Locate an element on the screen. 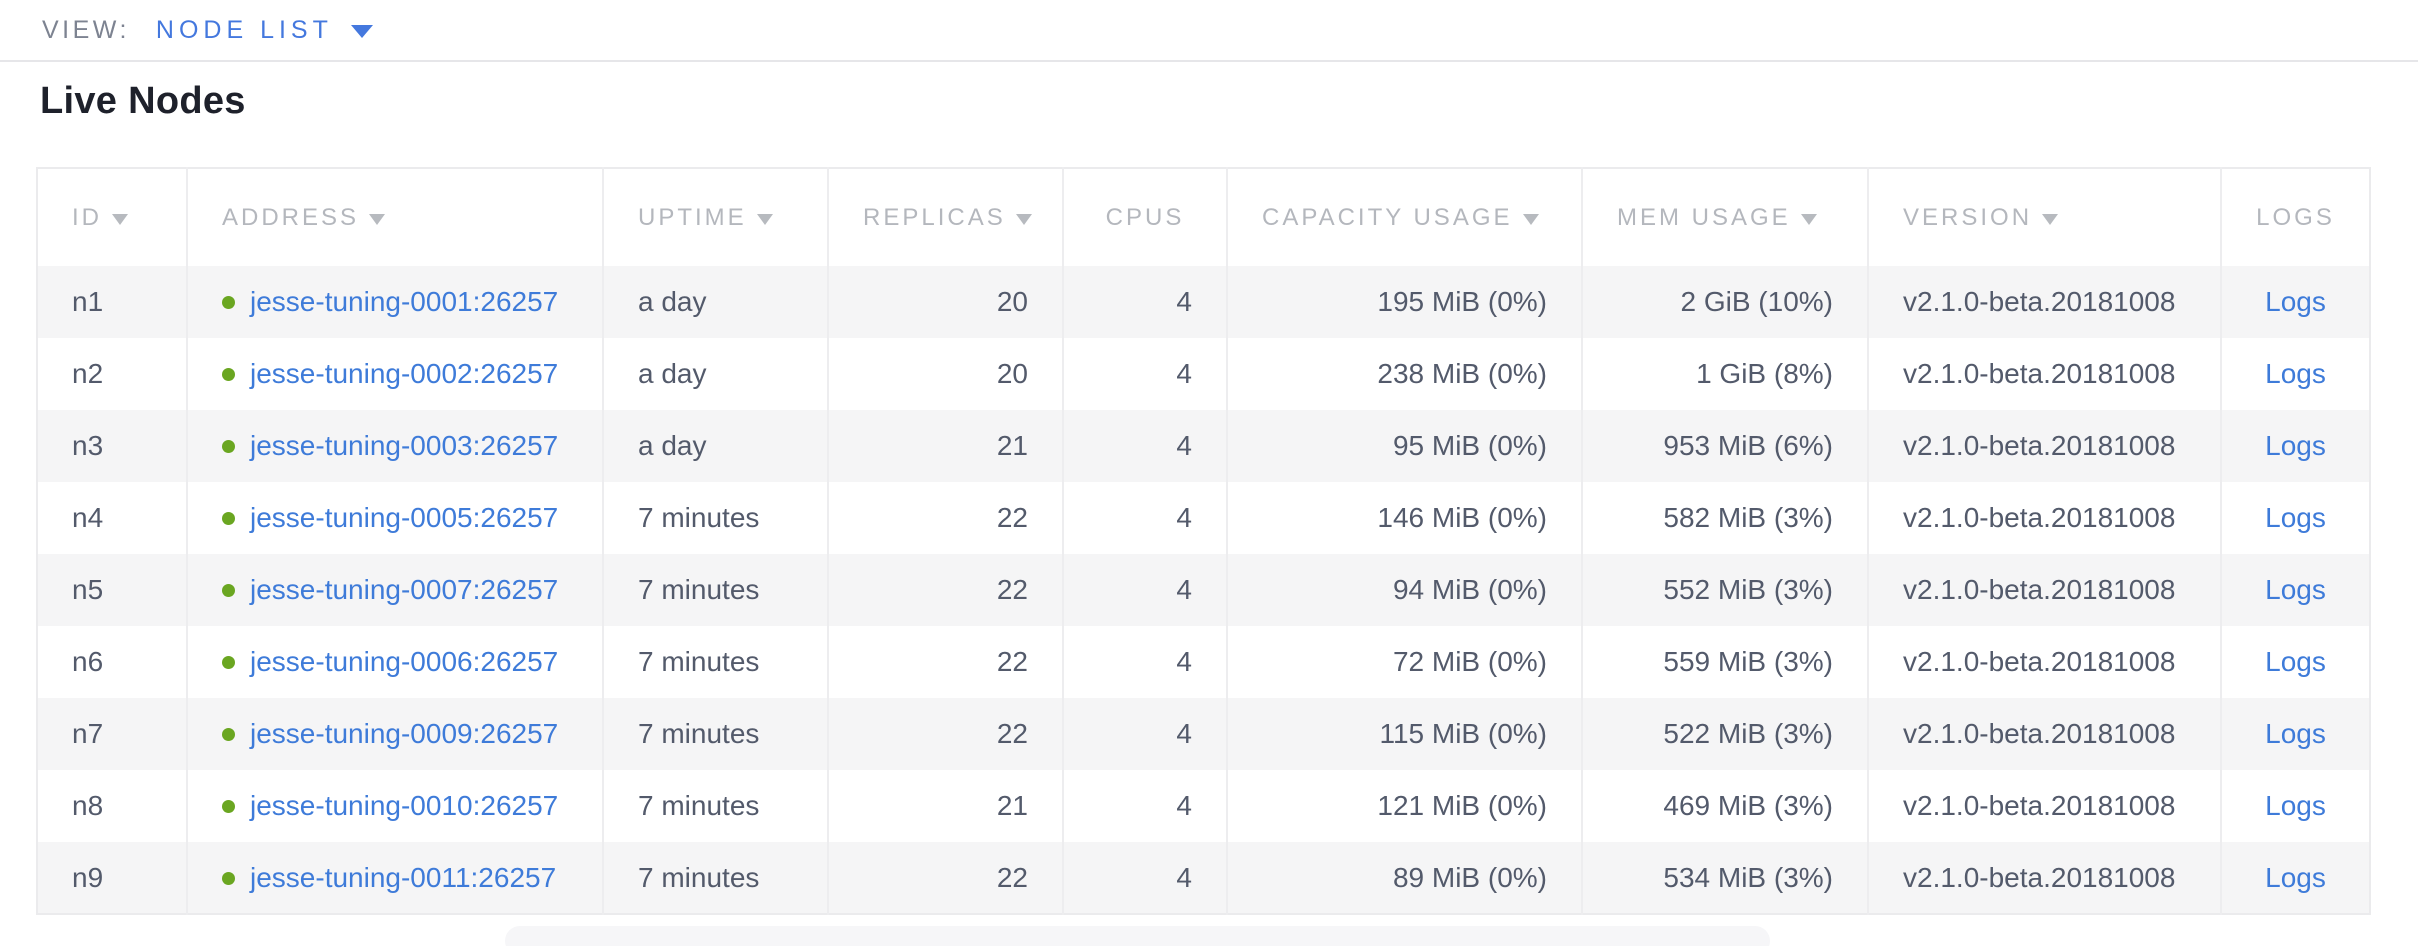  cell-mem: 559 MiB (3%) is located at coordinates (1725, 662).